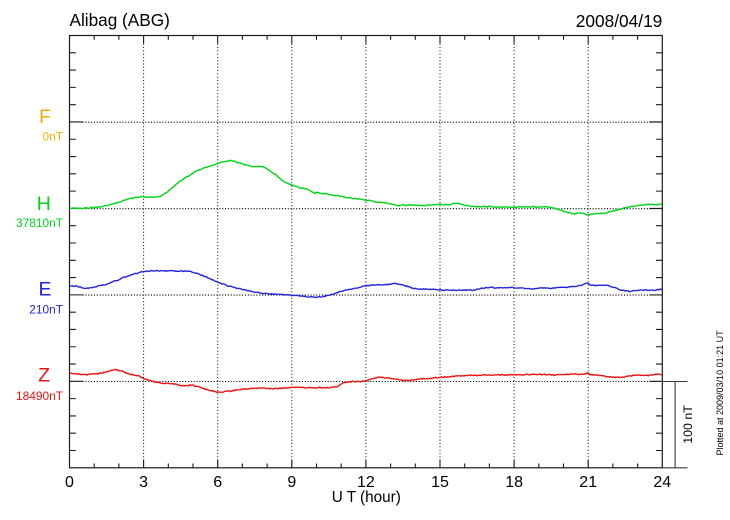  Describe the element at coordinates (39, 396) in the screenshot. I see `svg-text: 18490nT` at that location.